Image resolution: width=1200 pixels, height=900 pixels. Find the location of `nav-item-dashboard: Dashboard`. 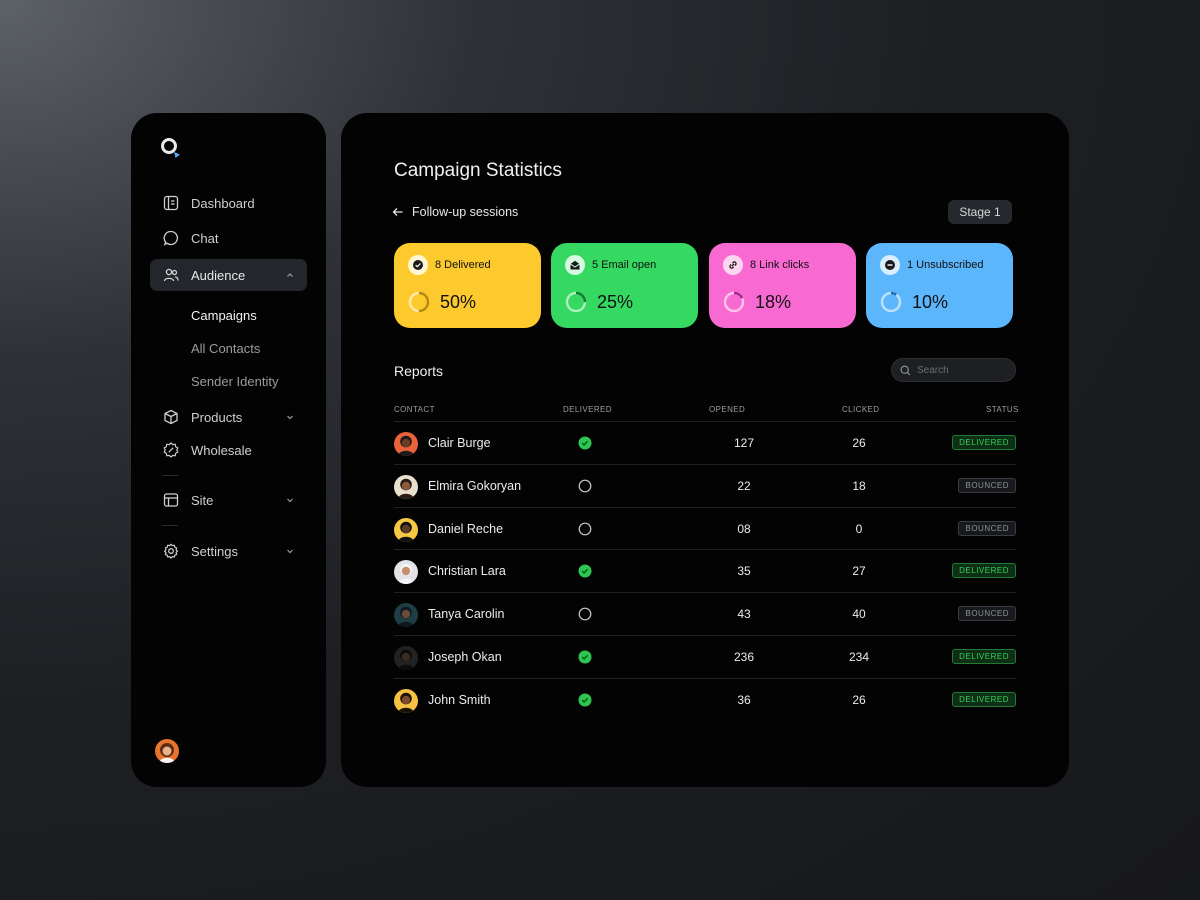

nav-item-dashboard: Dashboard is located at coordinates (228, 203).